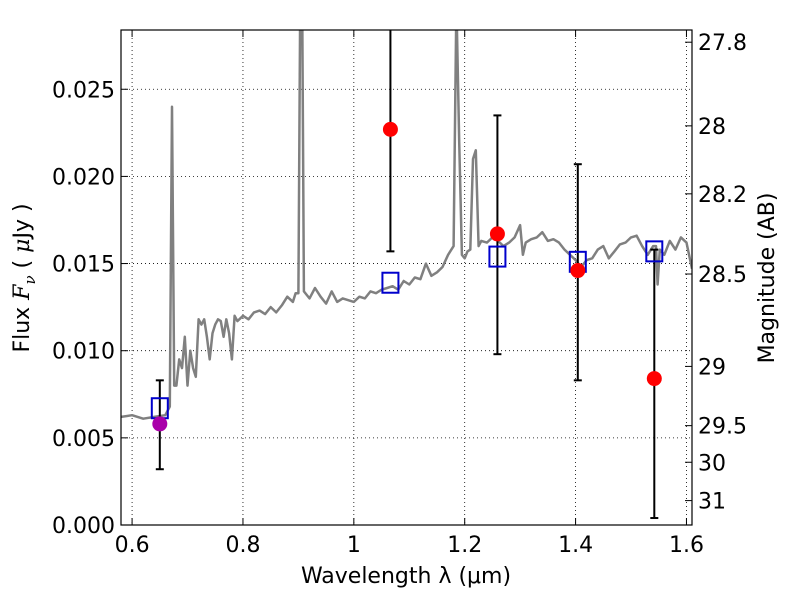  Describe the element at coordinates (722, 275) in the screenshot. I see `right-tick-label: 28.5` at that location.